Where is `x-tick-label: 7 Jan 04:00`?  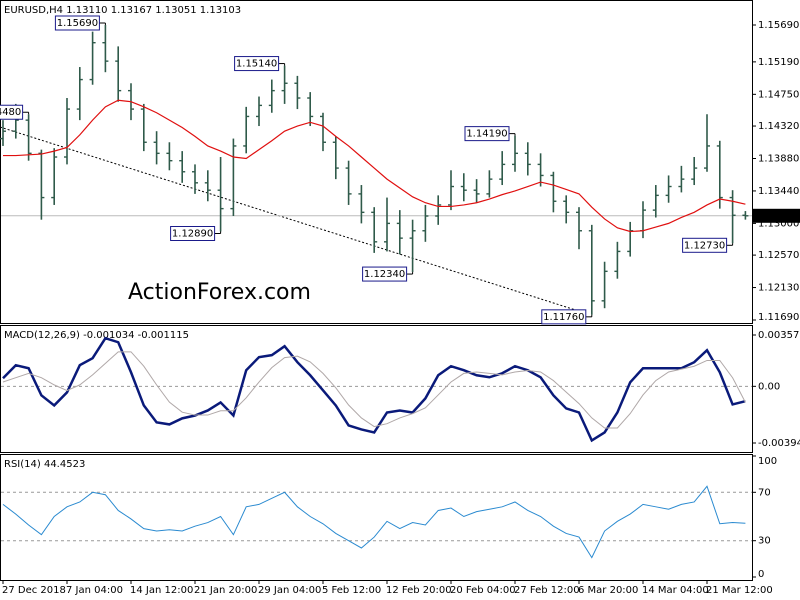 x-tick-label: 7 Jan 04:00 is located at coordinates (94, 590).